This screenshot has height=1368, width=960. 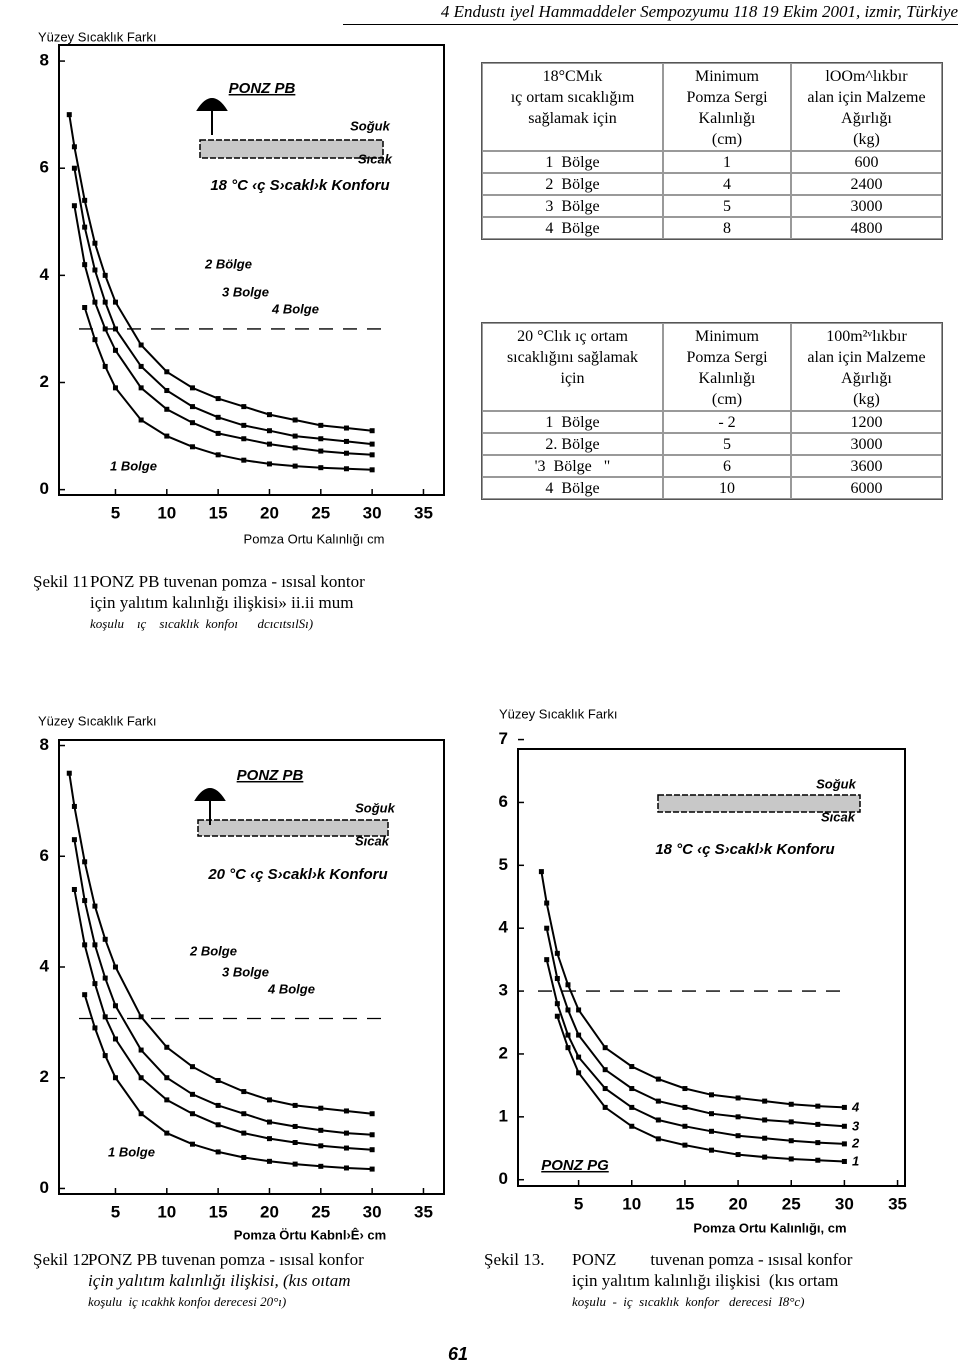 What do you see at coordinates (61, 1259) in the screenshot?
I see `caption-label: Şekil 12` at bounding box center [61, 1259].